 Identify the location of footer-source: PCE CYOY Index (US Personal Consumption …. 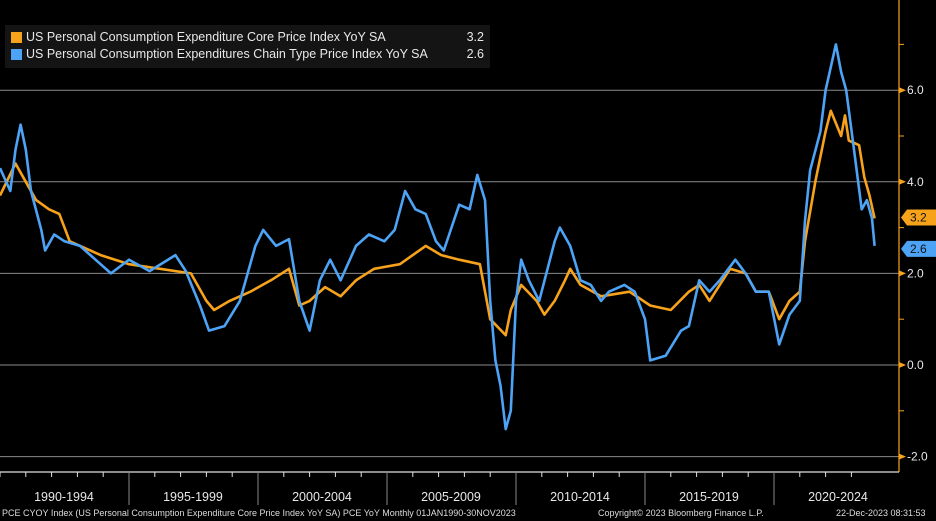
(259, 513).